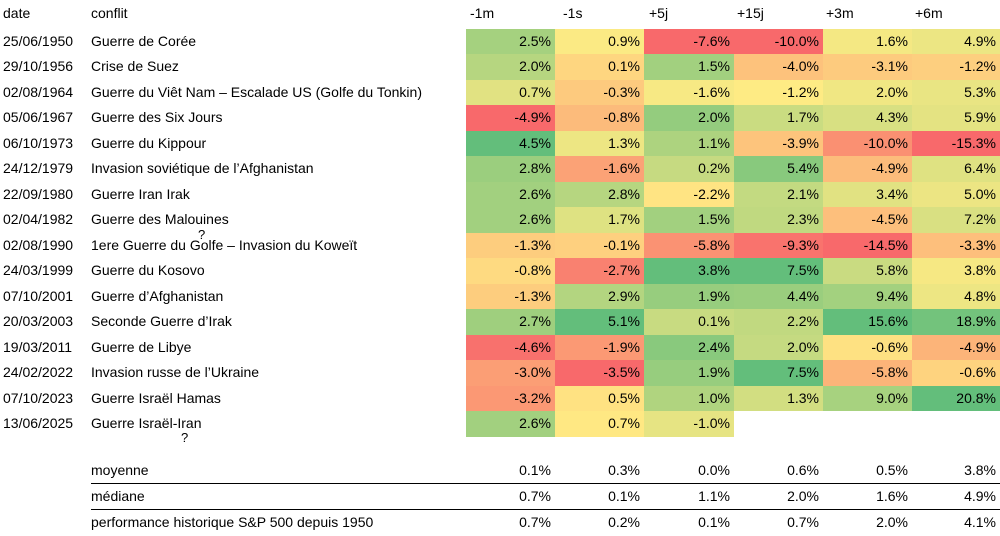 The width and height of the screenshot is (1000, 536). I want to click on value-cell: -0.6%, so click(867, 347).